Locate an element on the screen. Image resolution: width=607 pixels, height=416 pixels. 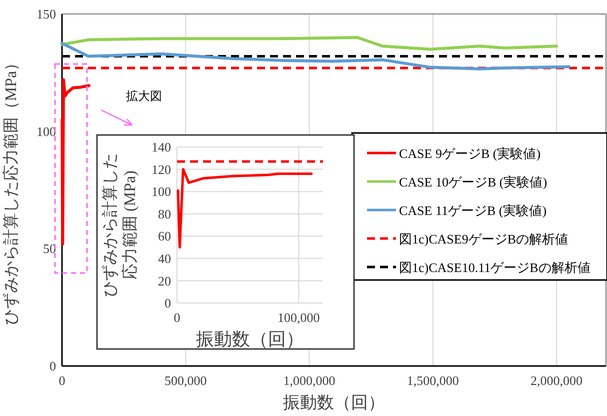
x-tick-label: 100,000 is located at coordinates (299, 317).